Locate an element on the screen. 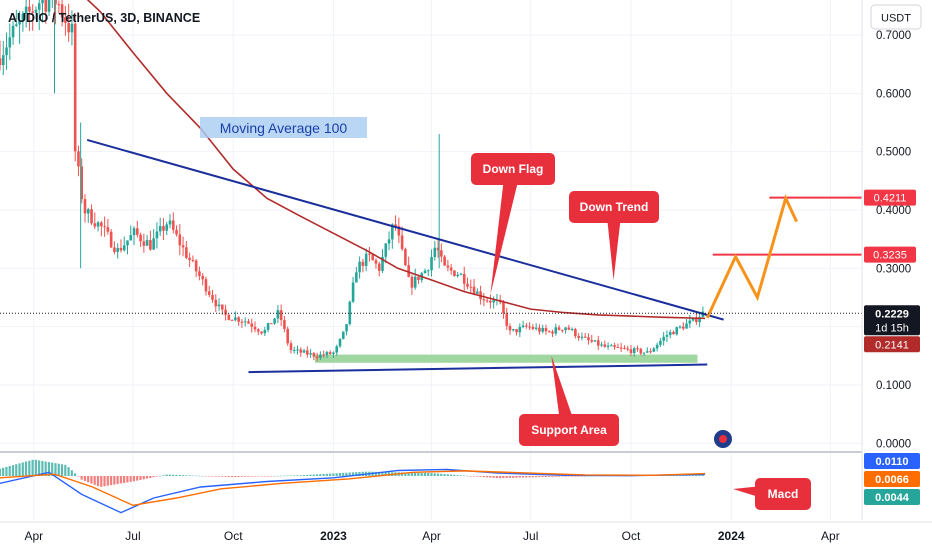  target-price-label: 0.4211 is located at coordinates (890, 199).